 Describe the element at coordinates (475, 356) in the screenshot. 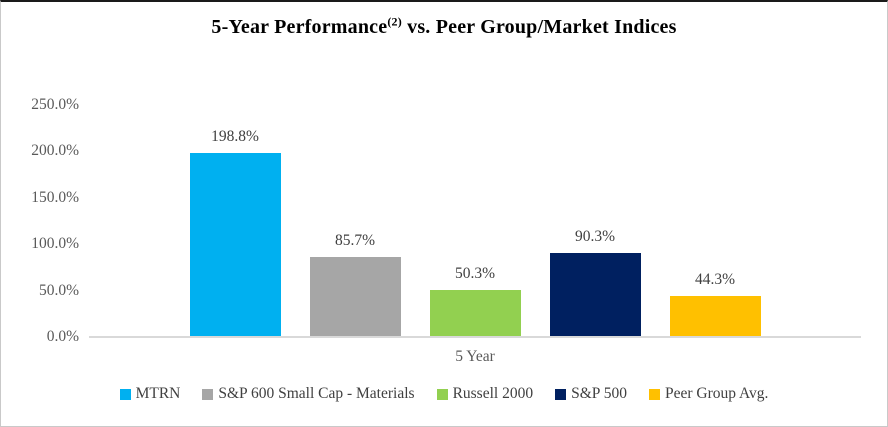

I see `x-axis-category-label: 5 Year` at that location.